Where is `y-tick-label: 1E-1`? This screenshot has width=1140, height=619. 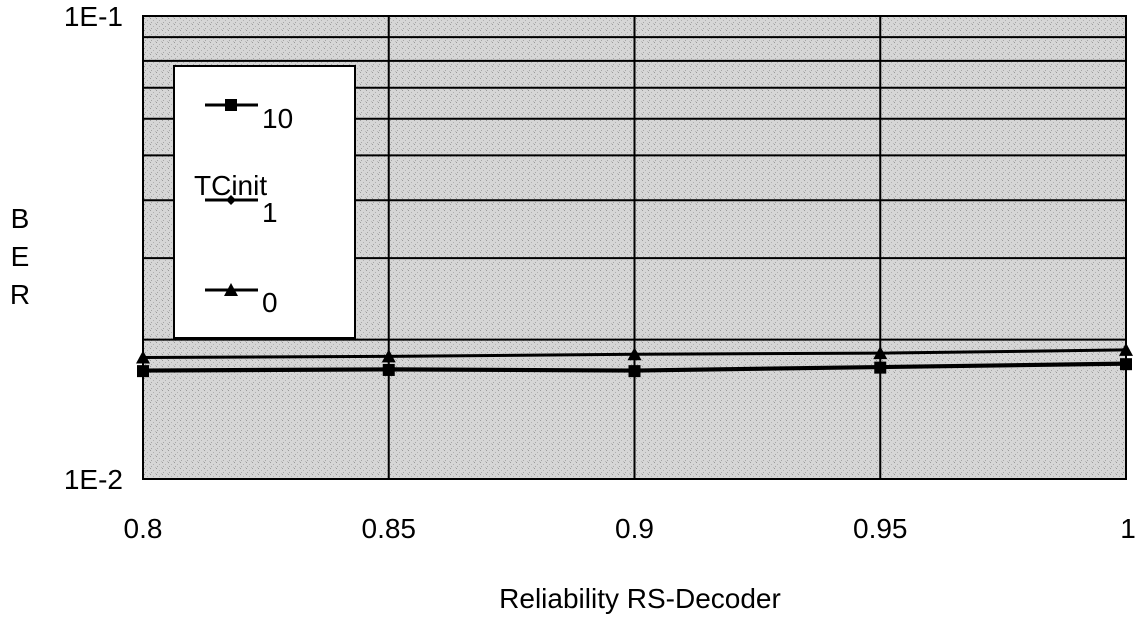
y-tick-label: 1E-1 is located at coordinates (93, 16).